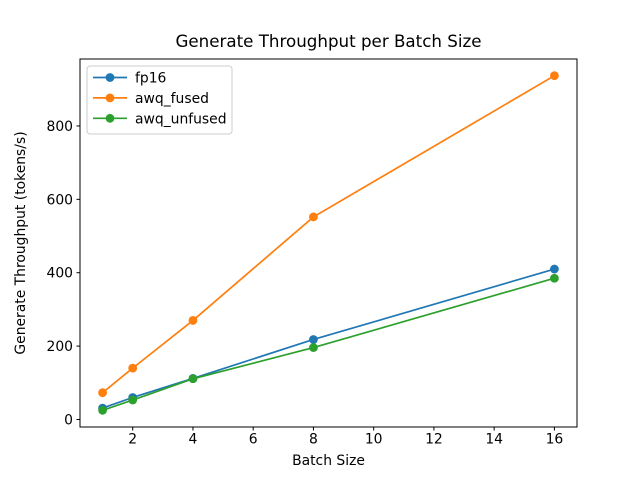 The height and width of the screenshot is (484, 640). Describe the element at coordinates (555, 440) in the screenshot. I see `x-tick-label: 16` at that location.